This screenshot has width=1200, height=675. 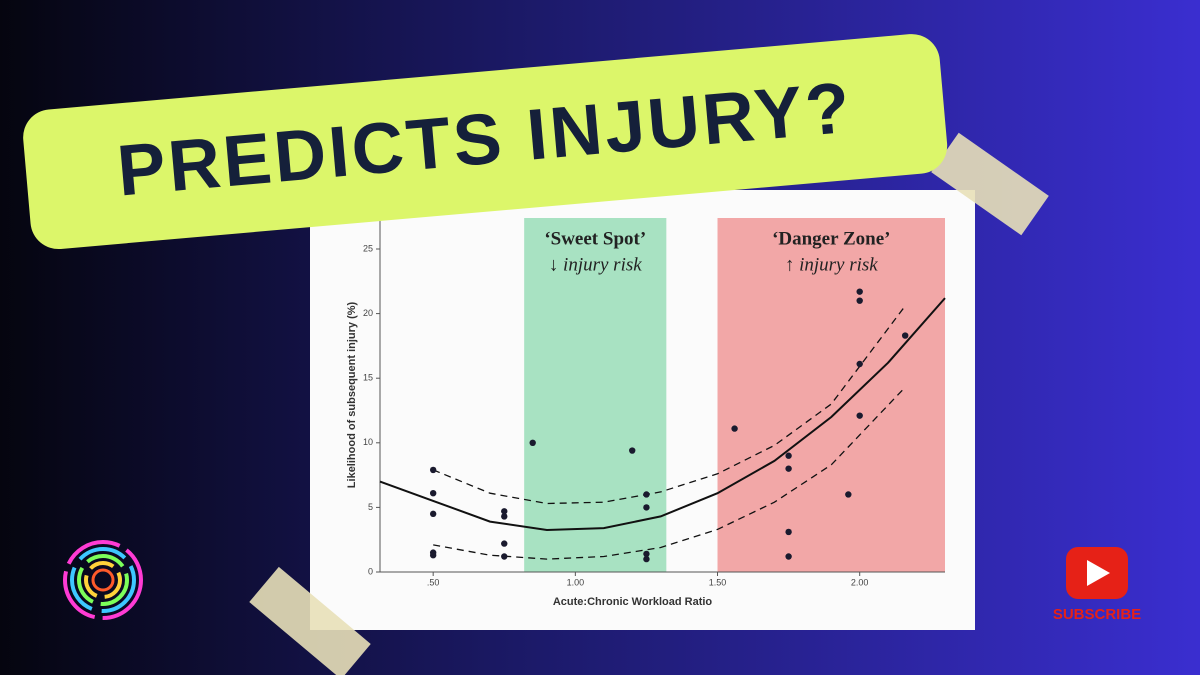 I want to click on y-axis-label: Likelihood of subsequent injury (%), so click(x=352, y=394).